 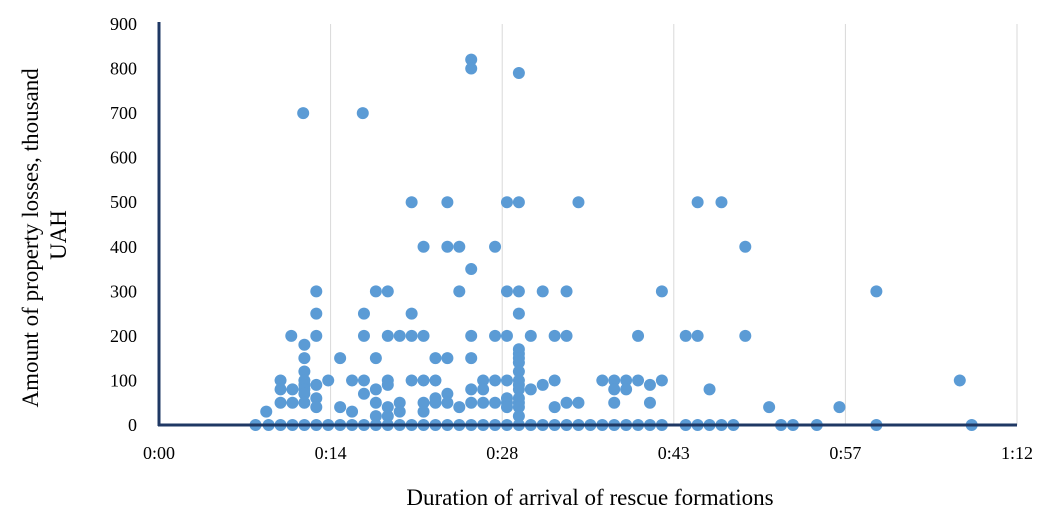 I want to click on y-tick-label: 300, so click(x=123, y=291).